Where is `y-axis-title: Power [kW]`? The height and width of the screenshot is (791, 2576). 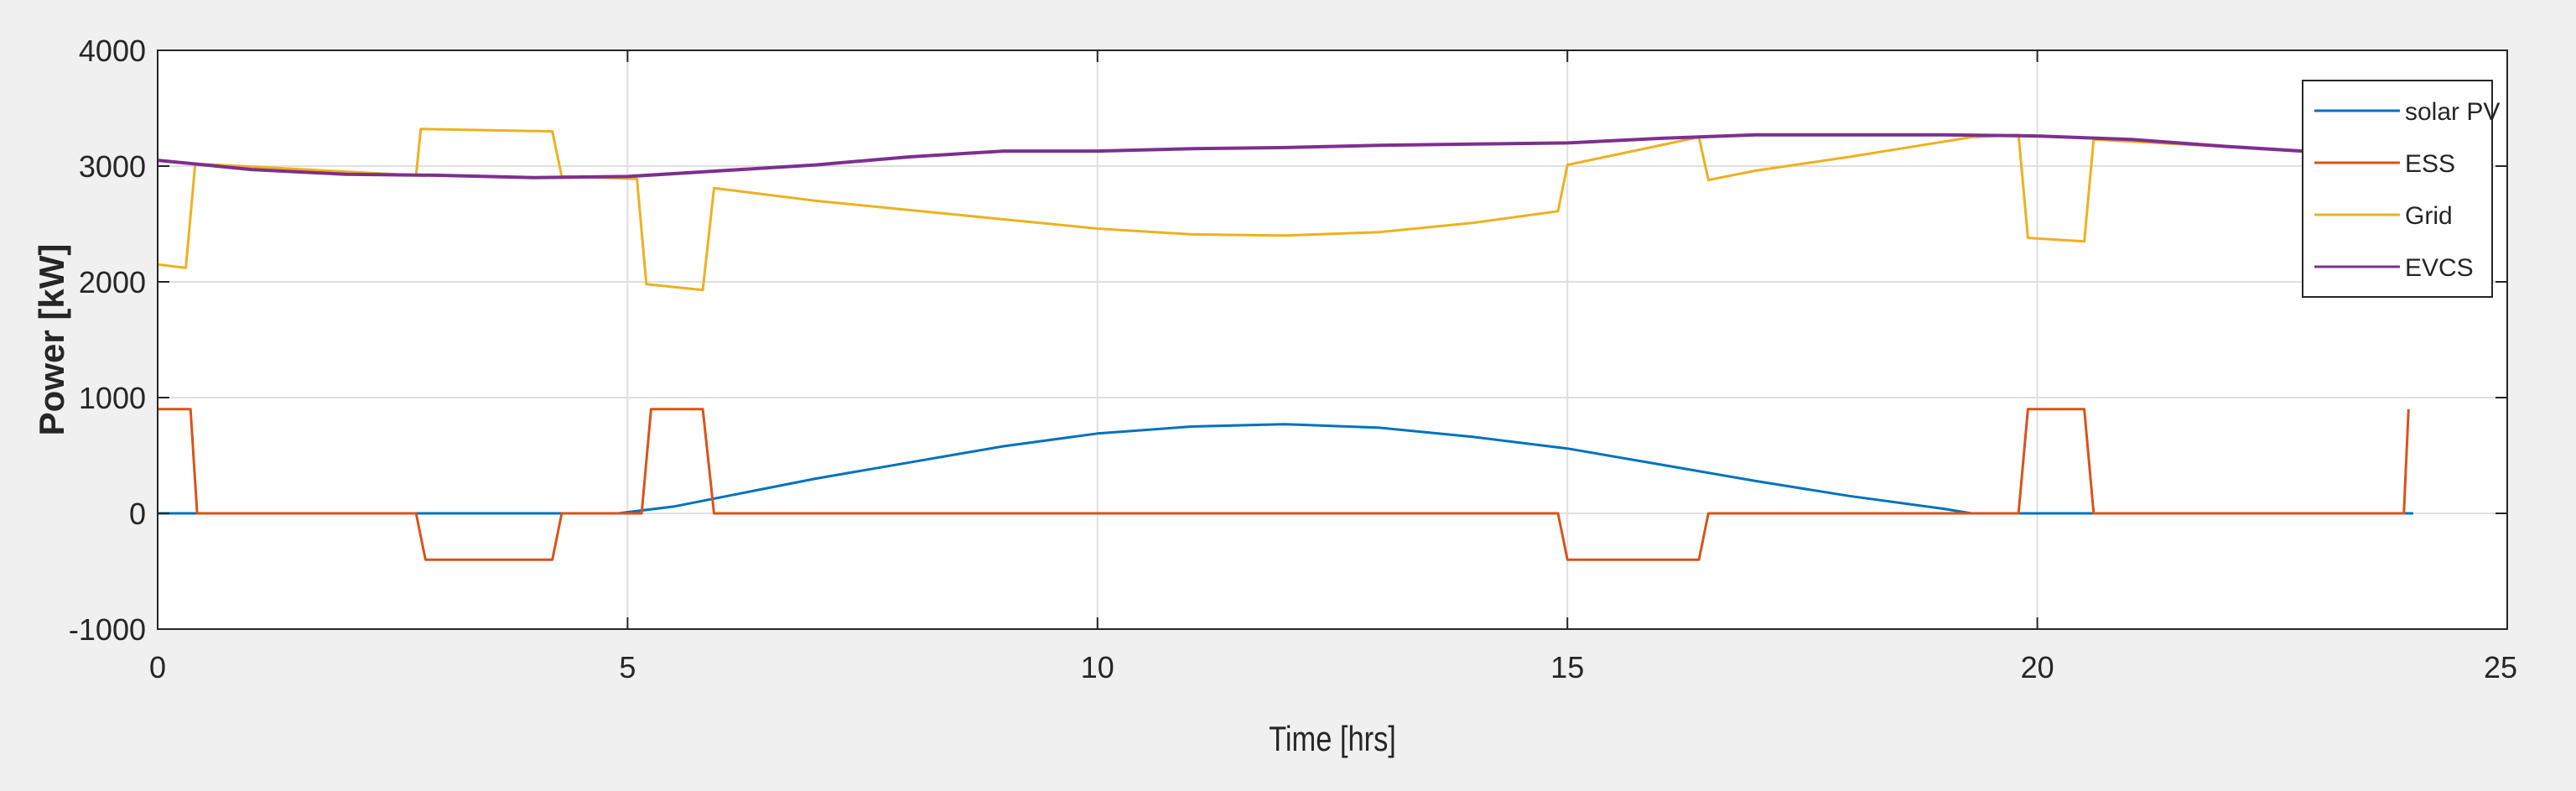
y-axis-title: Power [kW] is located at coordinates (51, 340).